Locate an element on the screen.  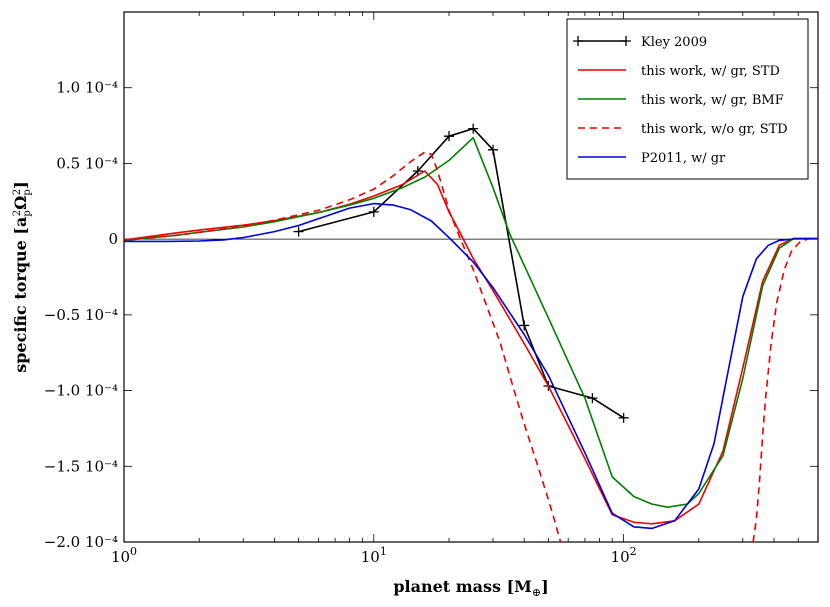
x-tick-label: 10⁰ is located at coordinates (124, 555).